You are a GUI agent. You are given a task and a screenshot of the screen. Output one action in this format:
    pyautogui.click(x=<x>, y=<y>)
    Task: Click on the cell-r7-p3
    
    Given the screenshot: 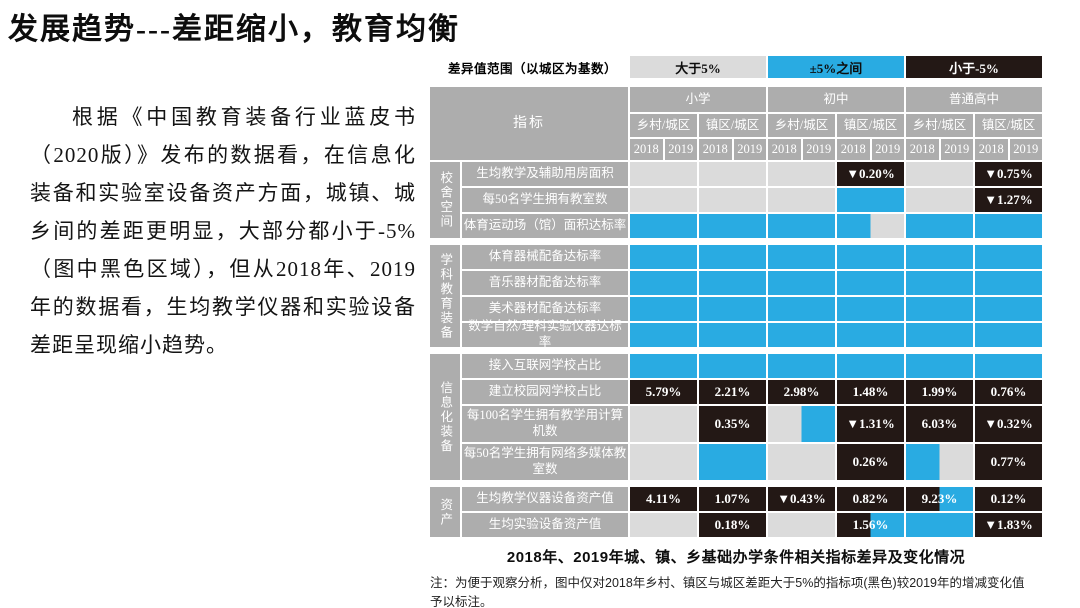 What is the action you would take?
    pyautogui.click(x=870, y=366)
    